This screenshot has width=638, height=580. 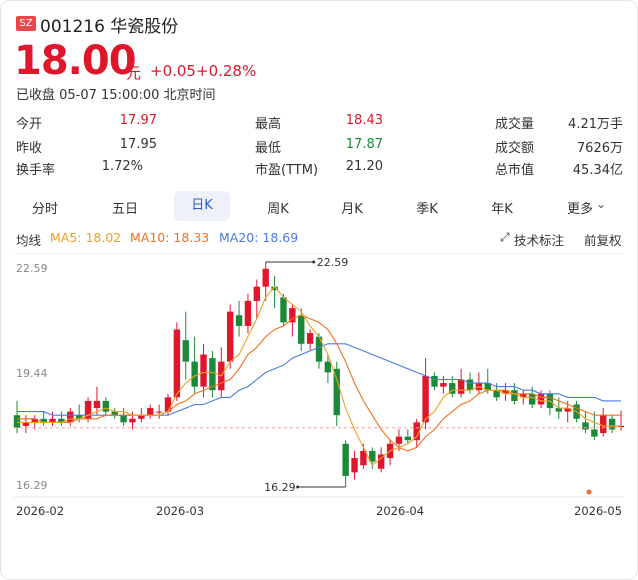 What do you see at coordinates (180, 511) in the screenshot?
I see `x-tick-mar: 2026-03` at bounding box center [180, 511].